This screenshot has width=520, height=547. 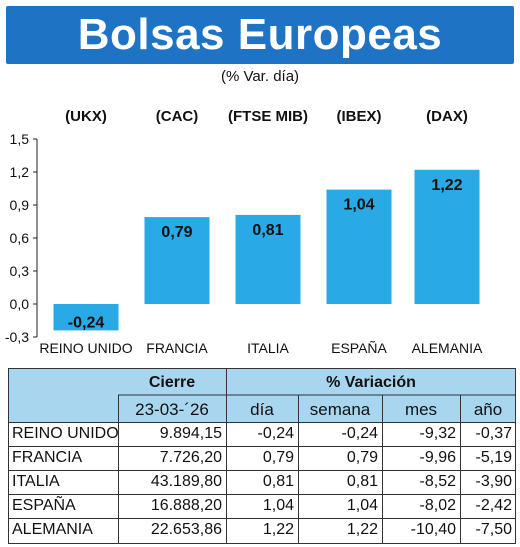 I want to click on x-tick-label: ITALIA, so click(x=268, y=348).